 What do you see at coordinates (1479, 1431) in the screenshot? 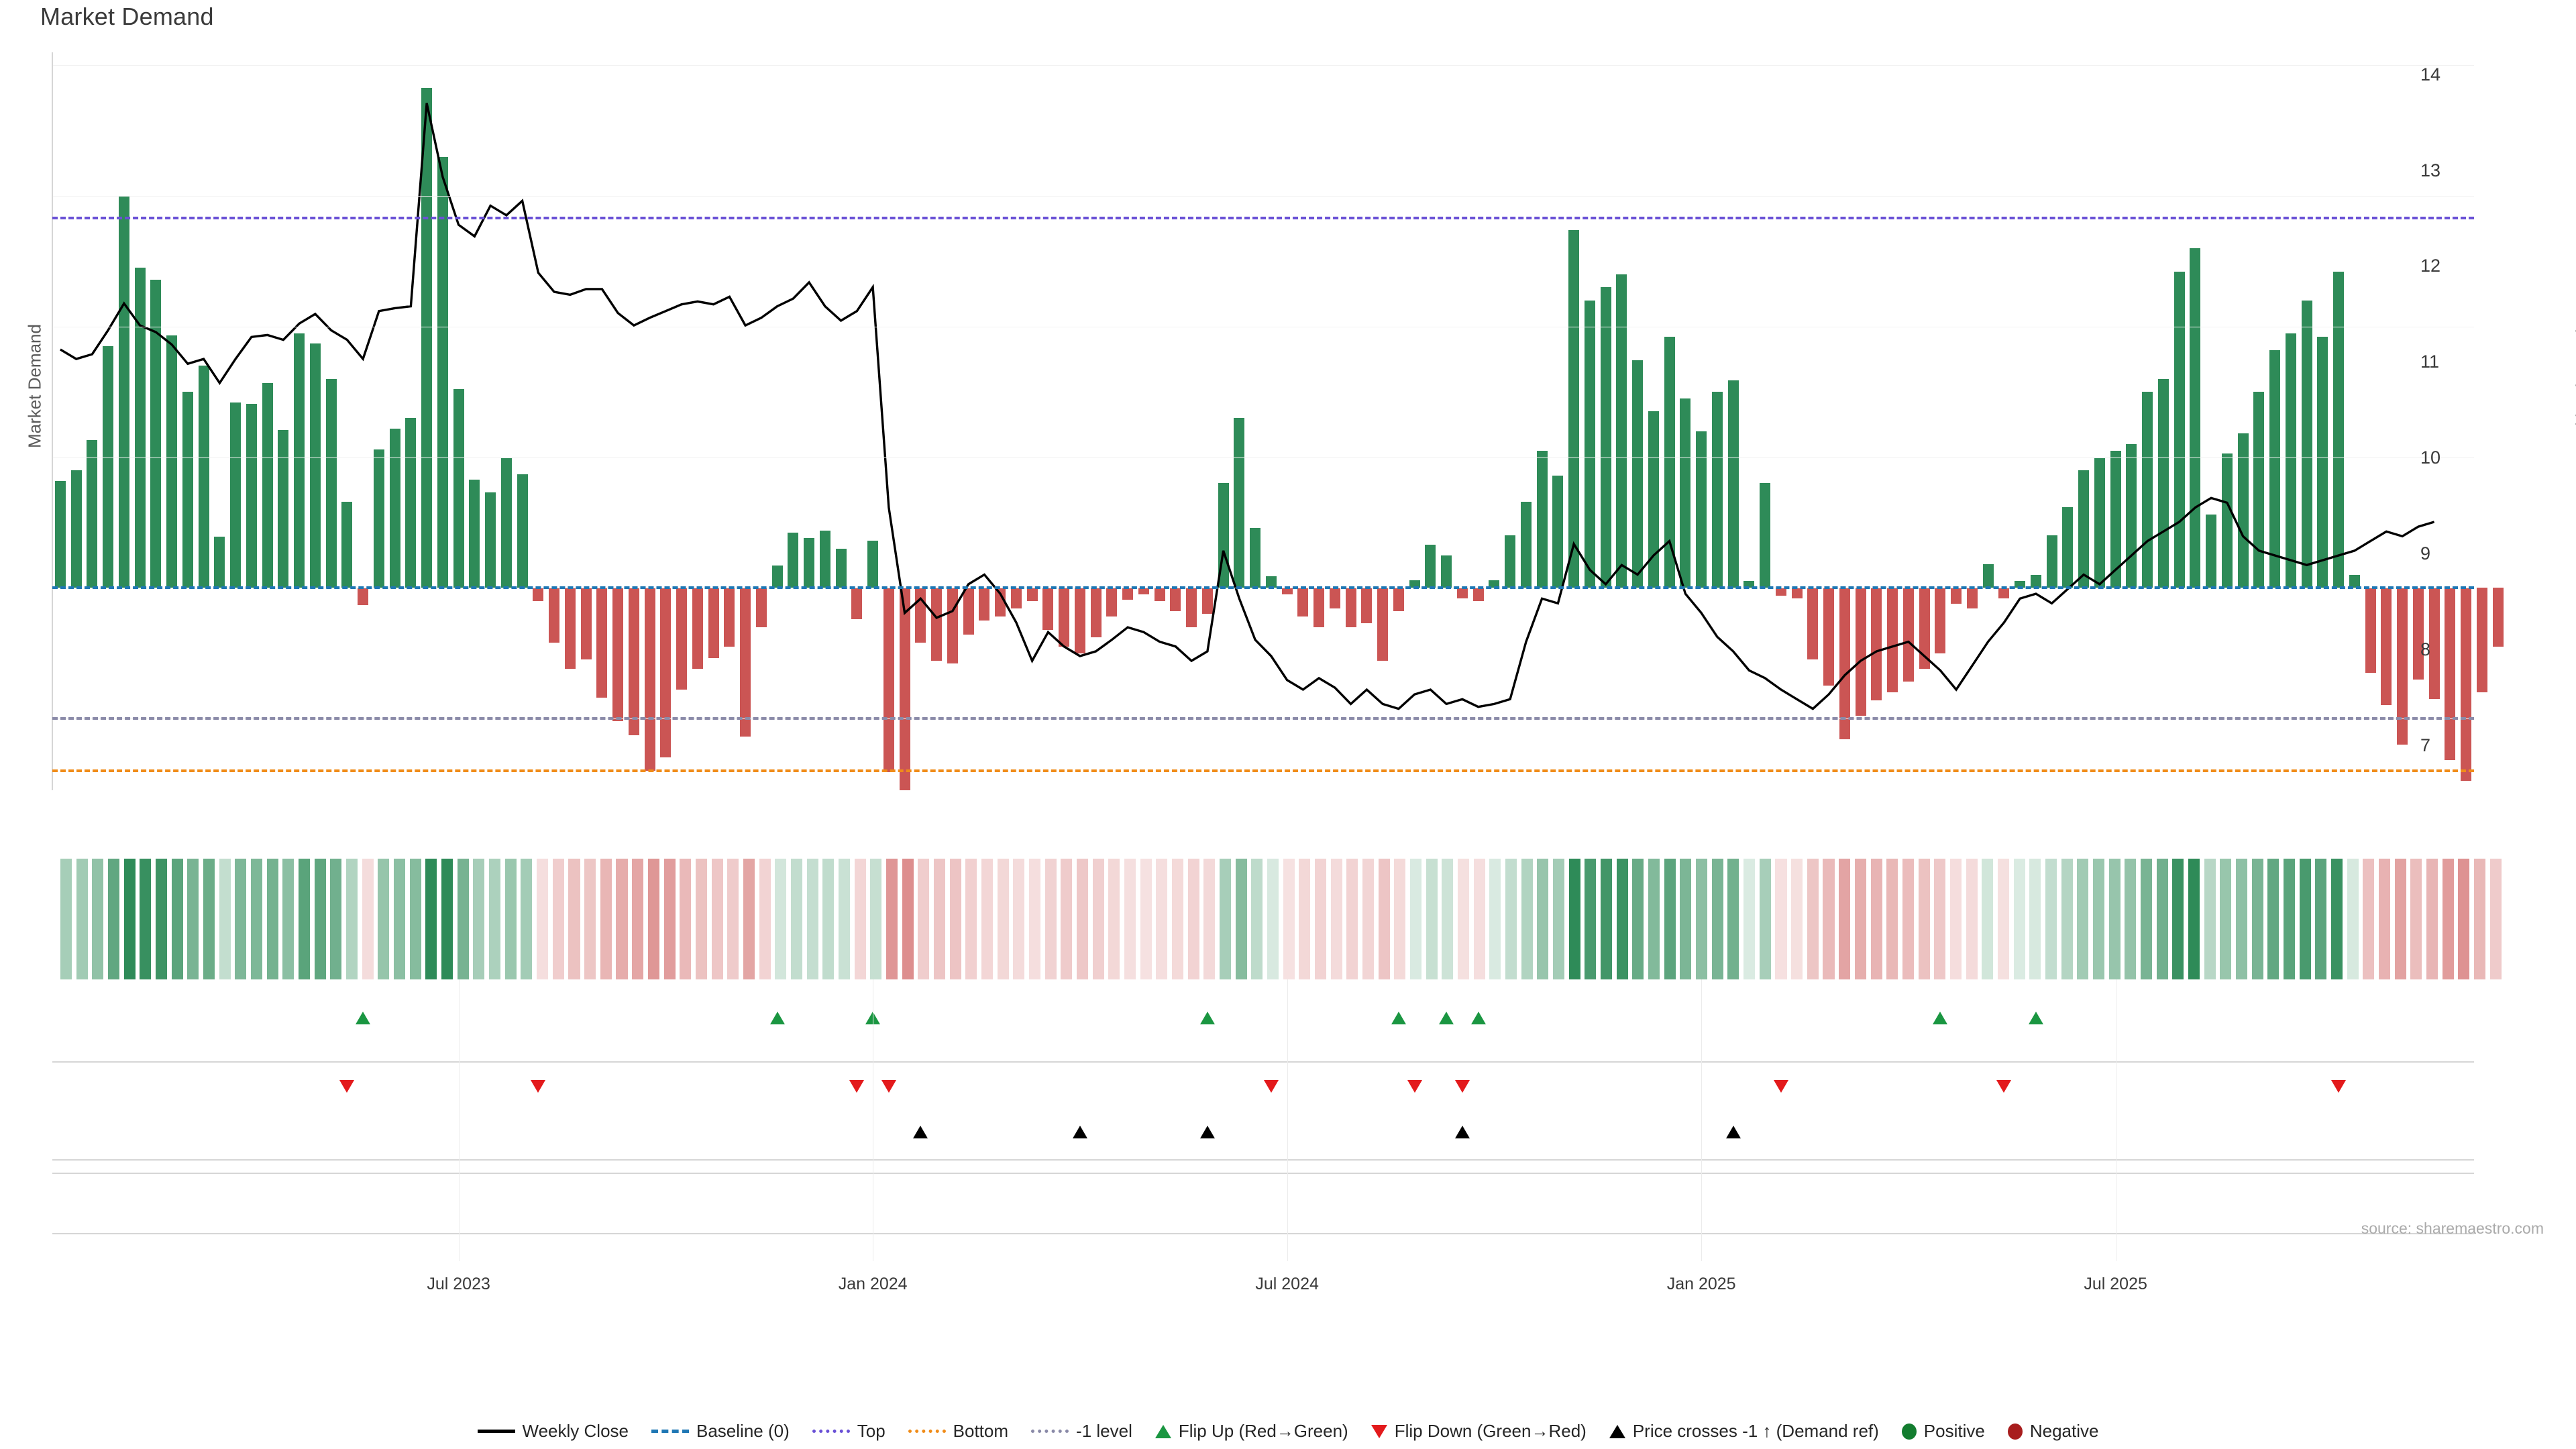
I see `legend-item: Flip Down (Green→Red)` at bounding box center [1479, 1431].